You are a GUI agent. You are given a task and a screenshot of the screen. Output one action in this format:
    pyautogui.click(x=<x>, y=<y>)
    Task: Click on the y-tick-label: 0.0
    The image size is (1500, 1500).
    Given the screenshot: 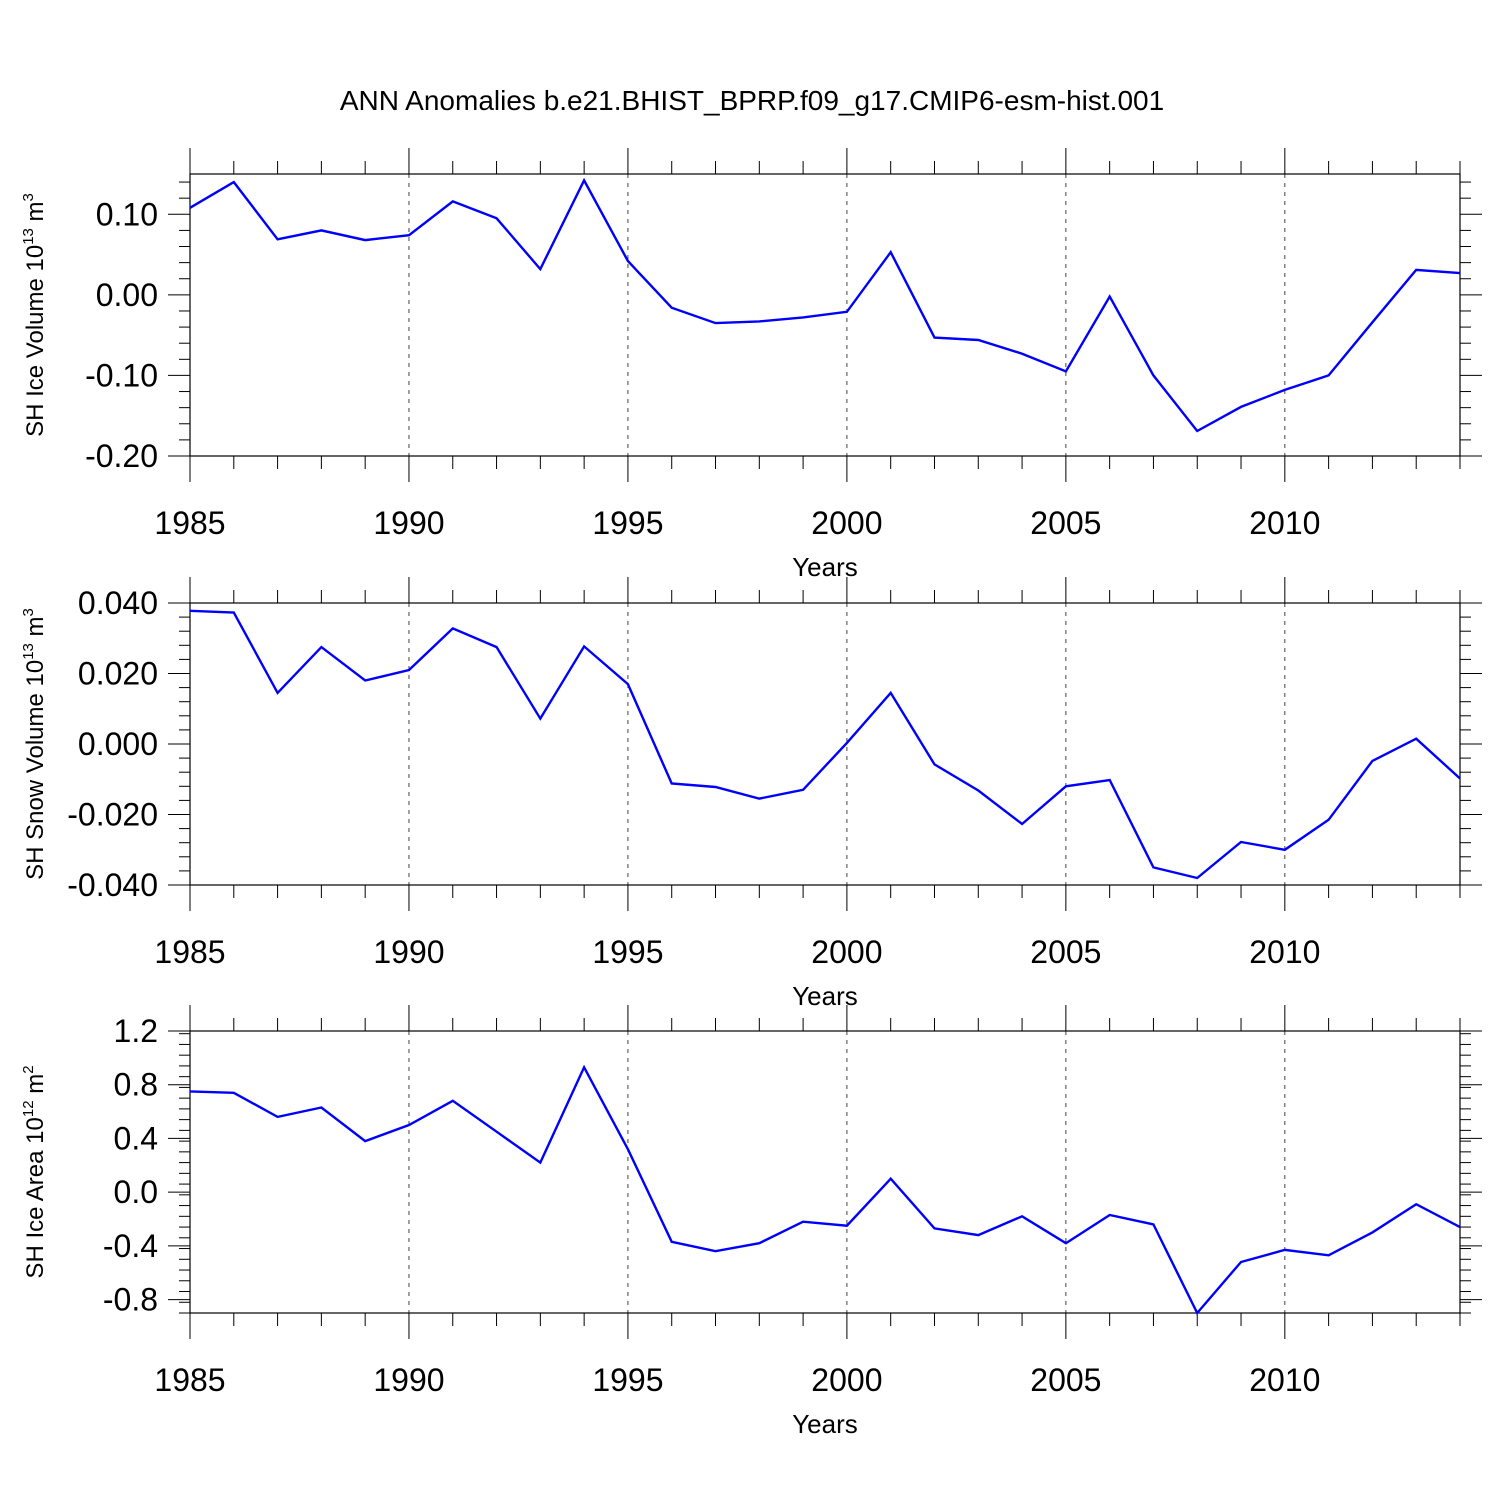 What is the action you would take?
    pyautogui.click(x=136, y=1192)
    